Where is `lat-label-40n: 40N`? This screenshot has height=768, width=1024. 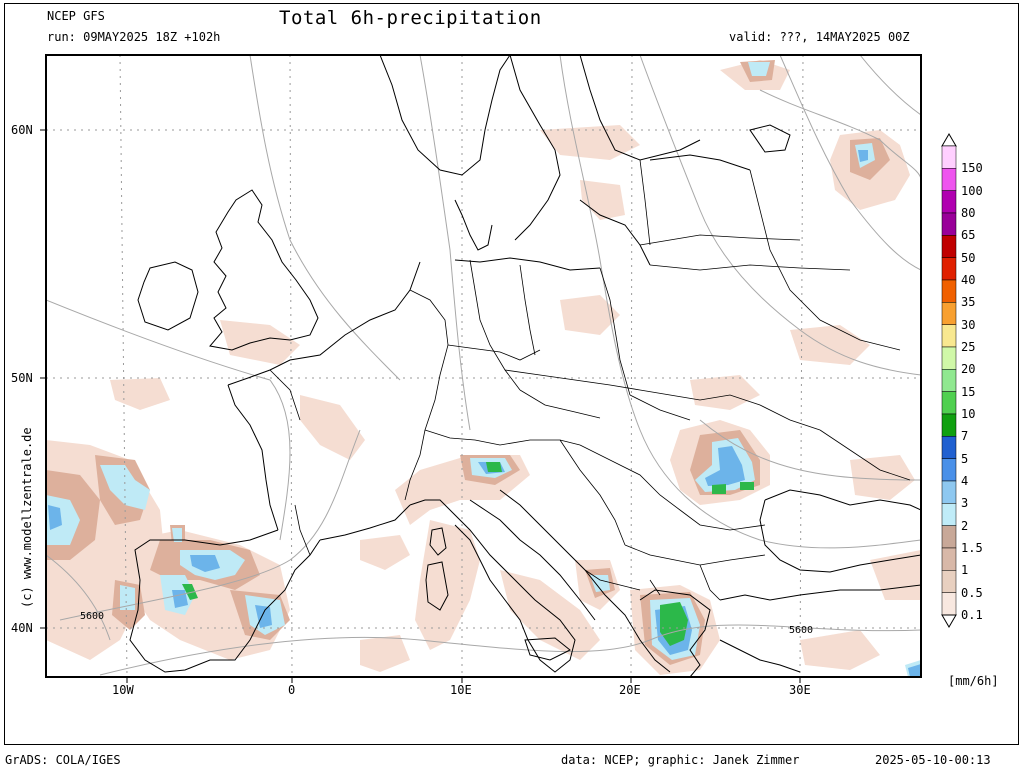 lat-label-40n: 40N is located at coordinates (22, 628).